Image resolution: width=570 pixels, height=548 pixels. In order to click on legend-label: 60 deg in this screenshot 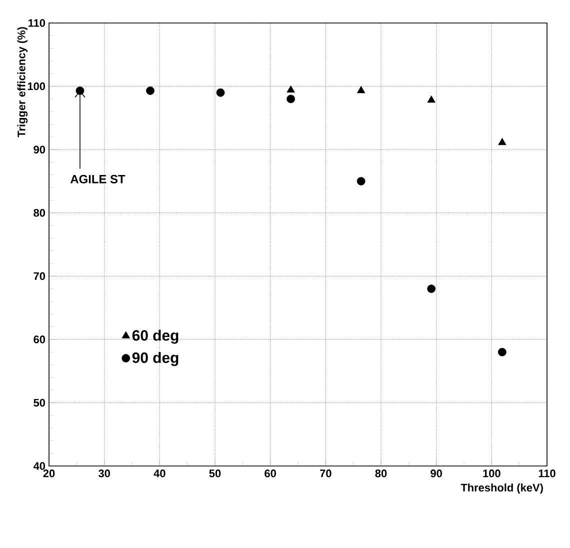, I will do `click(155, 337)`.